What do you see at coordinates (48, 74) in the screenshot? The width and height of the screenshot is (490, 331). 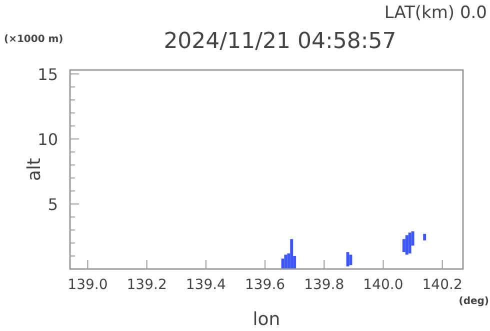 I see `y-tick-label: 15` at bounding box center [48, 74].